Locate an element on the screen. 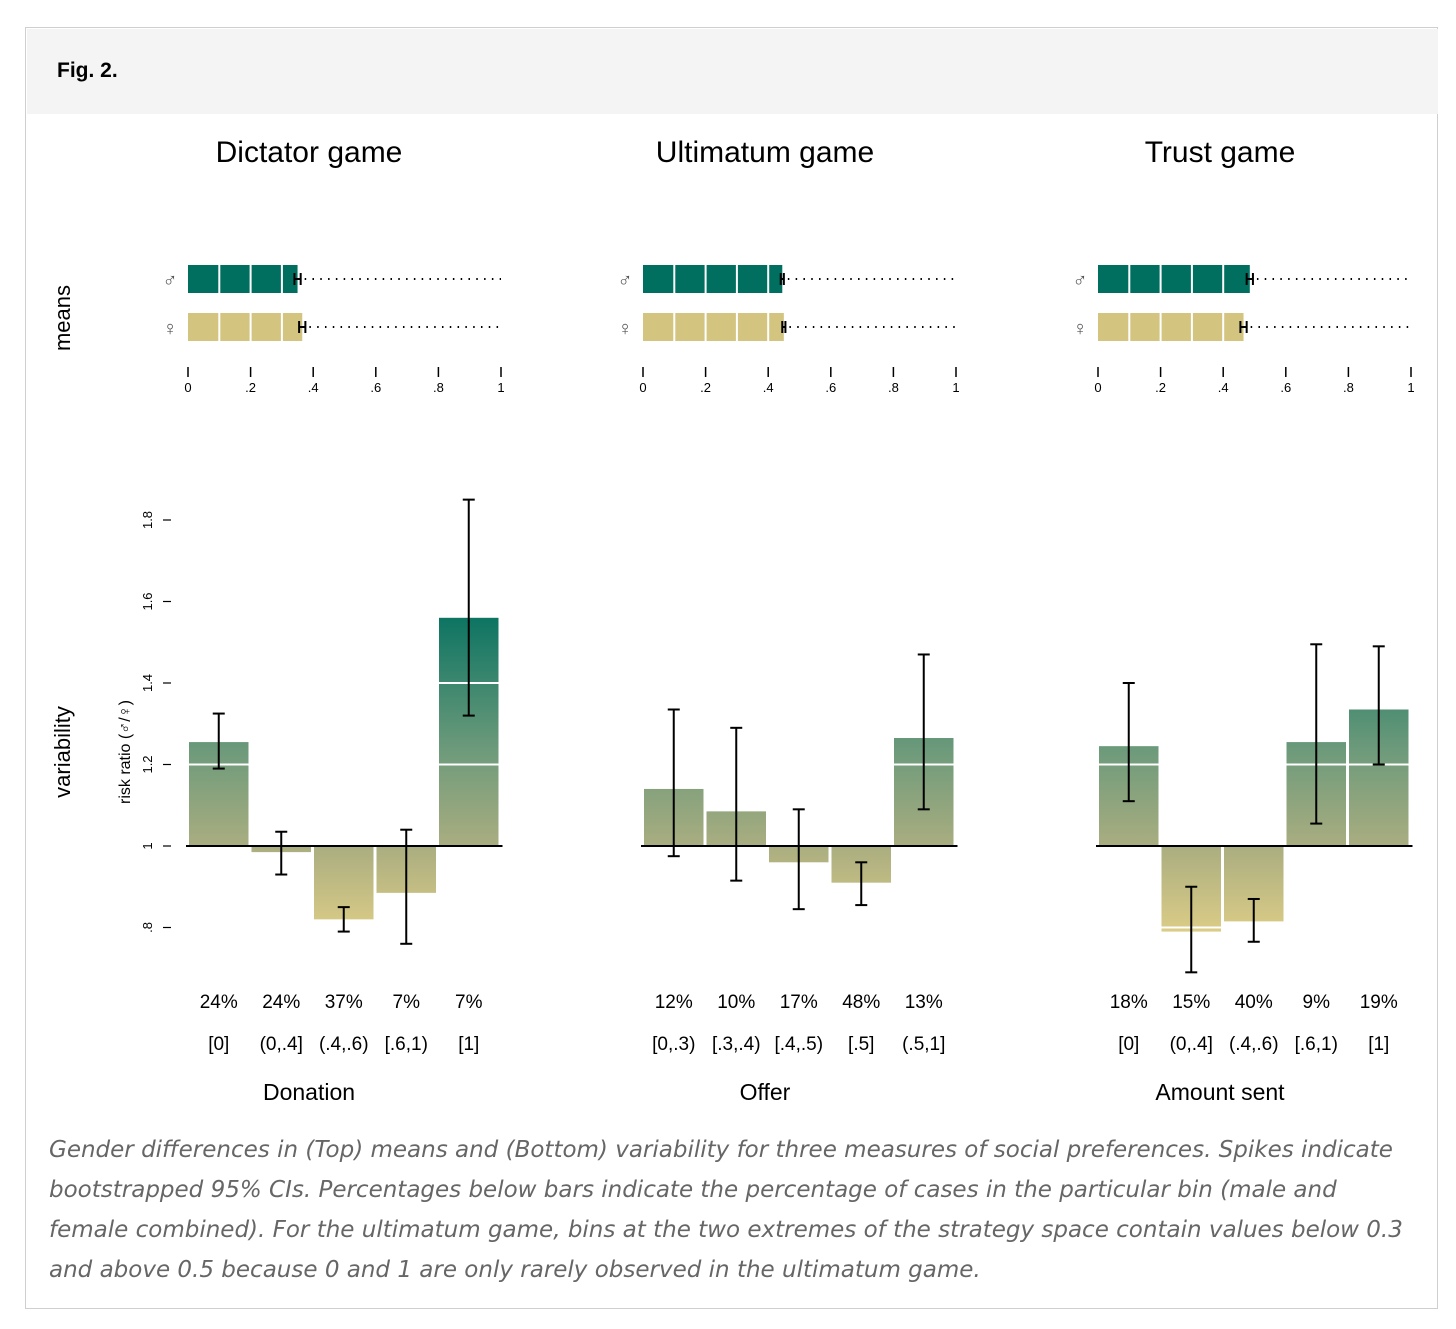  y-tick-label: 1.6 is located at coordinates (147, 601).